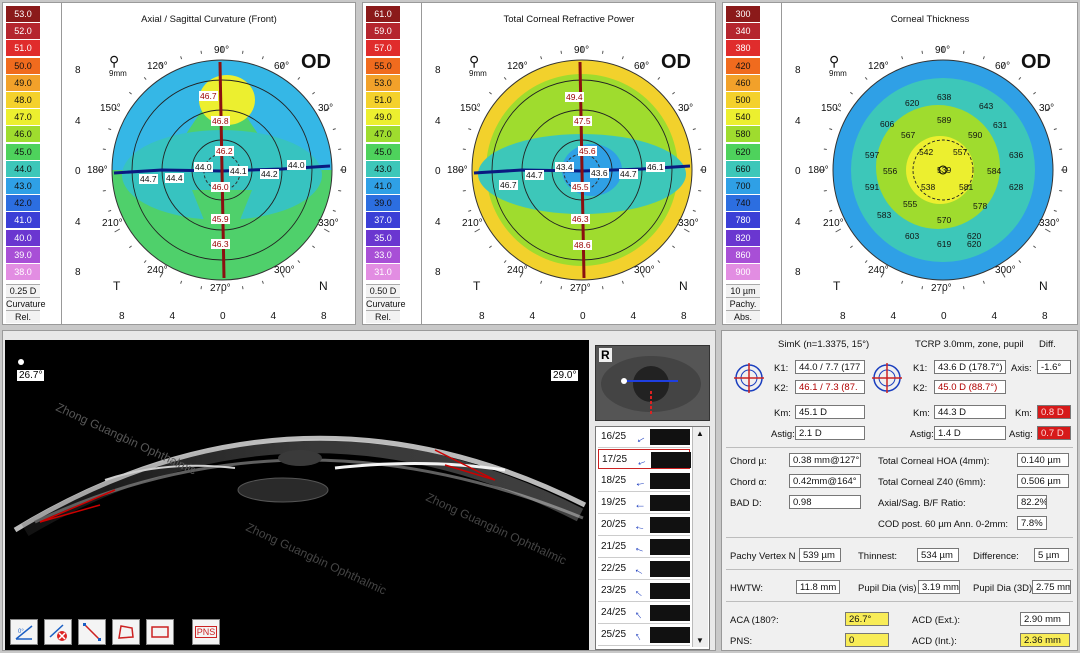  I want to click on slice-label: 22/25, so click(614, 568).